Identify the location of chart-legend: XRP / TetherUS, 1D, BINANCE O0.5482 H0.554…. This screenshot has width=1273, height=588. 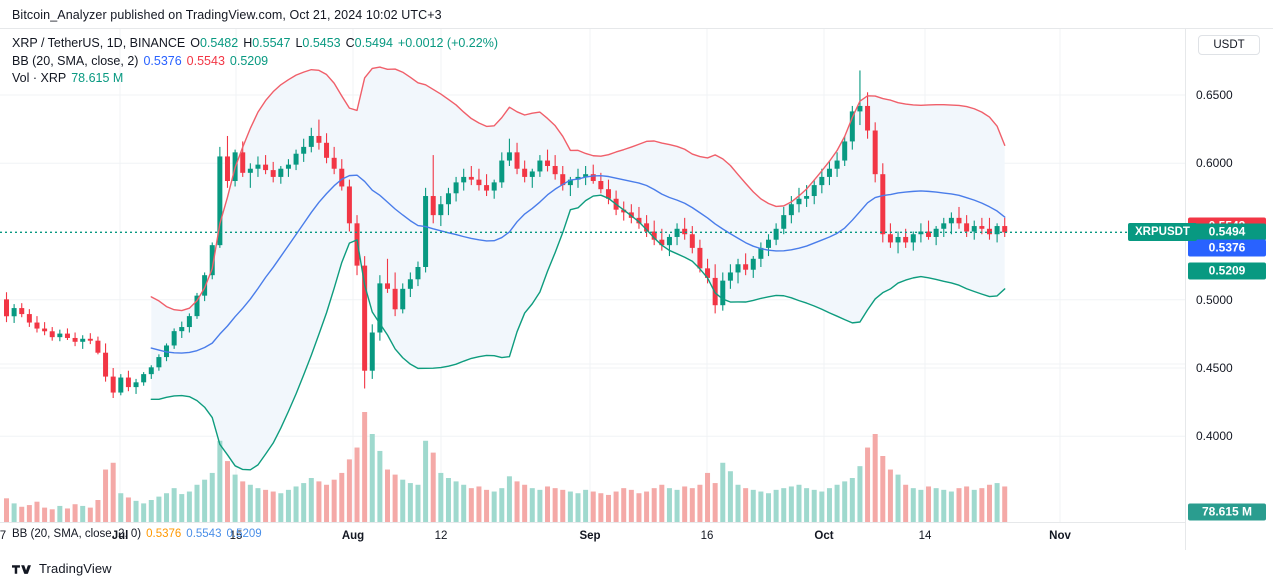
(255, 61).